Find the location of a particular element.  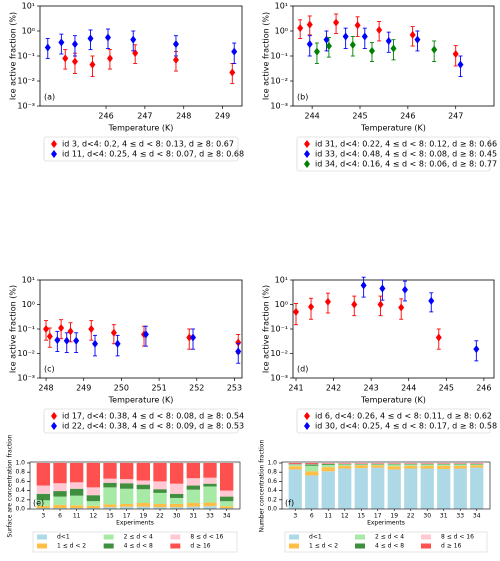

panel-label: (c) is located at coordinates (49, 369).